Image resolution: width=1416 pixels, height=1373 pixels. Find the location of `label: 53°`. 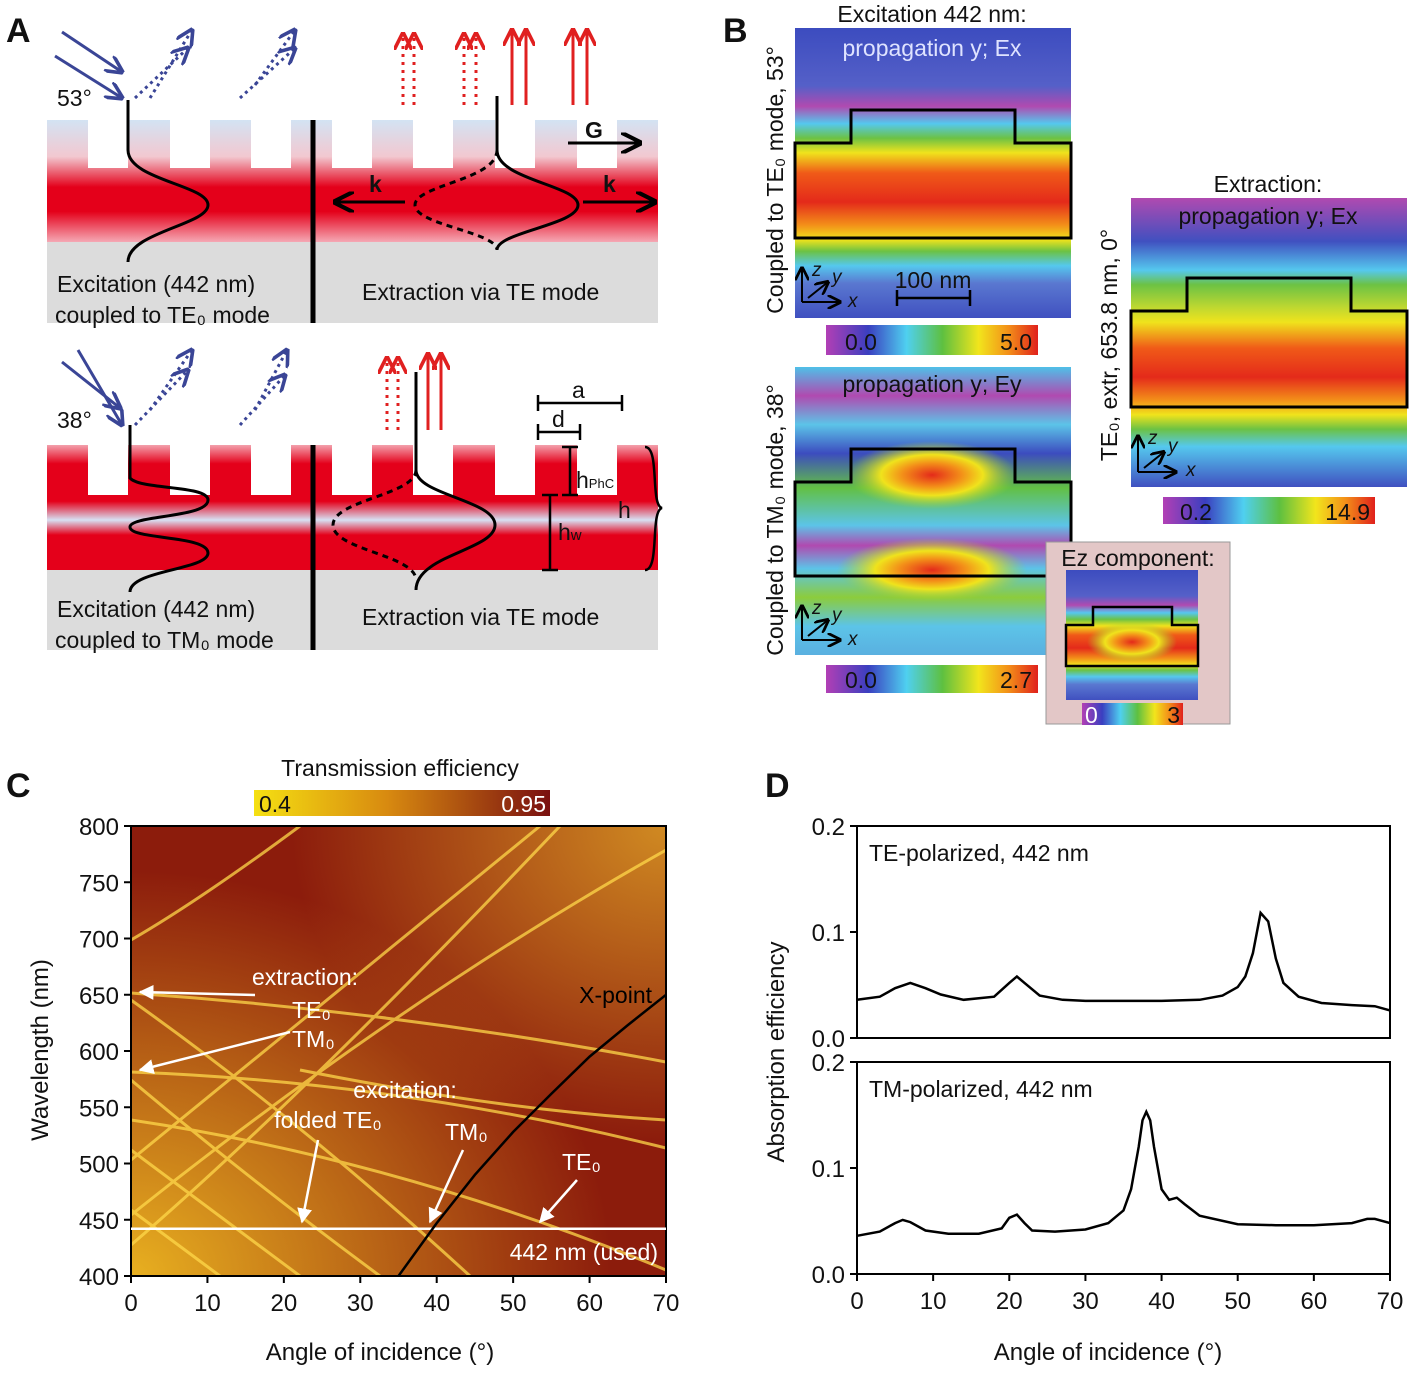

label: 53° is located at coordinates (74, 98).